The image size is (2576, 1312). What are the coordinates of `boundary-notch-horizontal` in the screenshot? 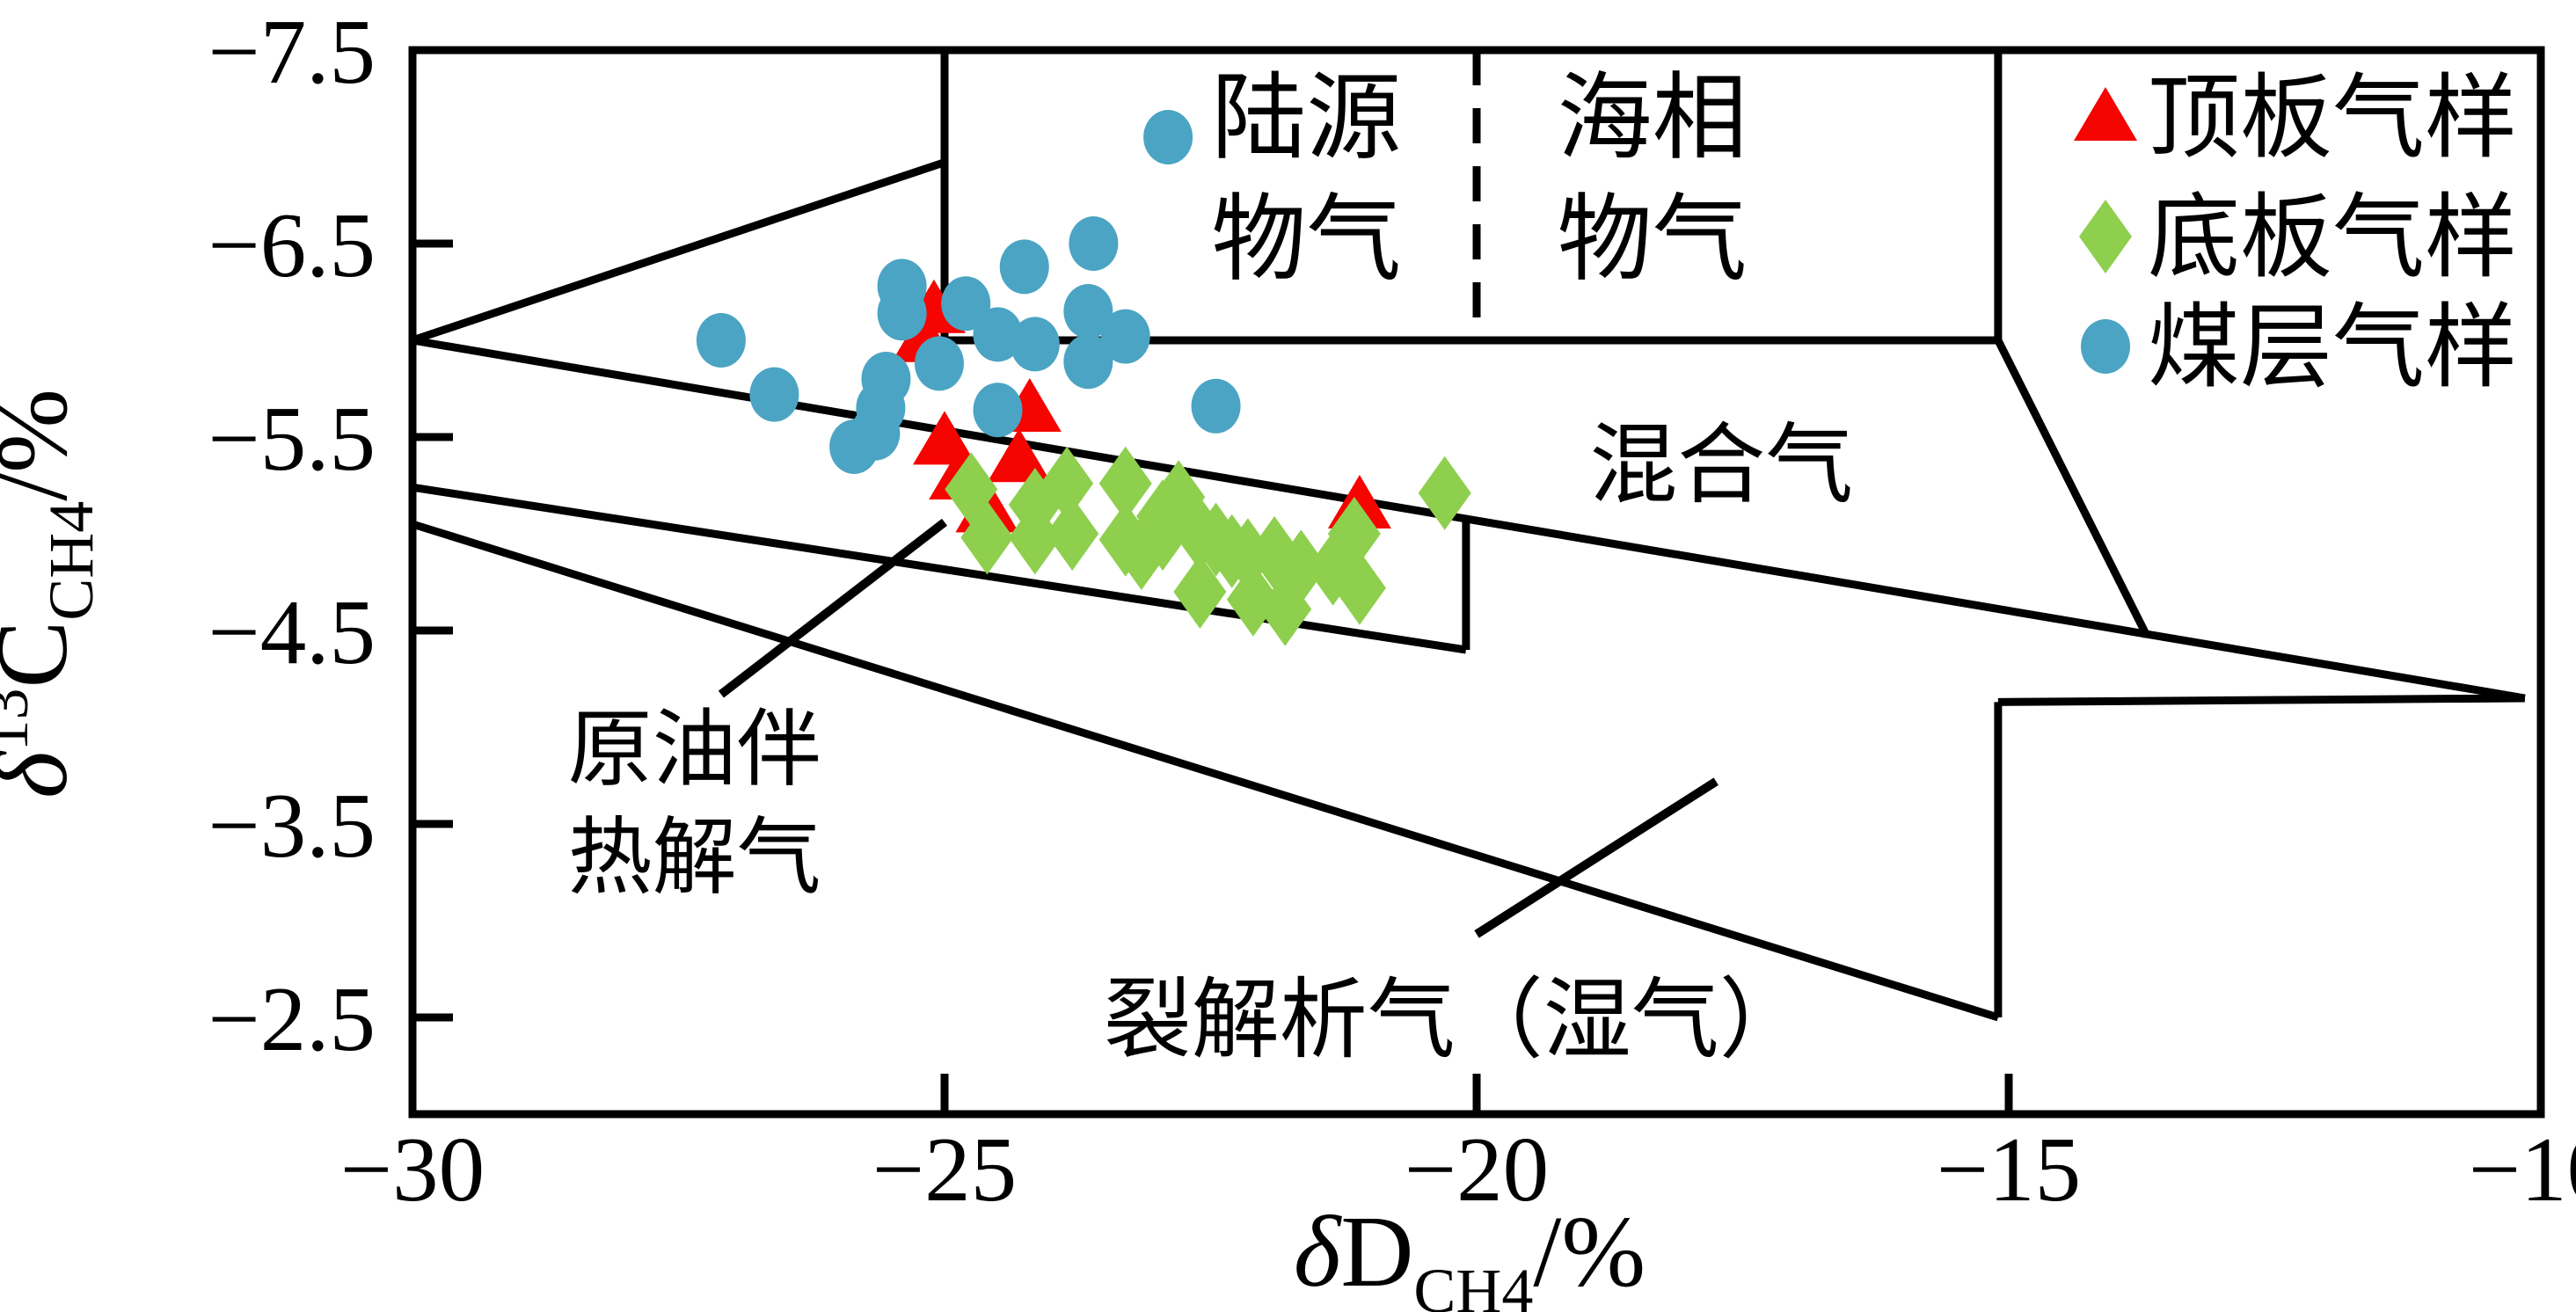 It's located at (2261, 700).